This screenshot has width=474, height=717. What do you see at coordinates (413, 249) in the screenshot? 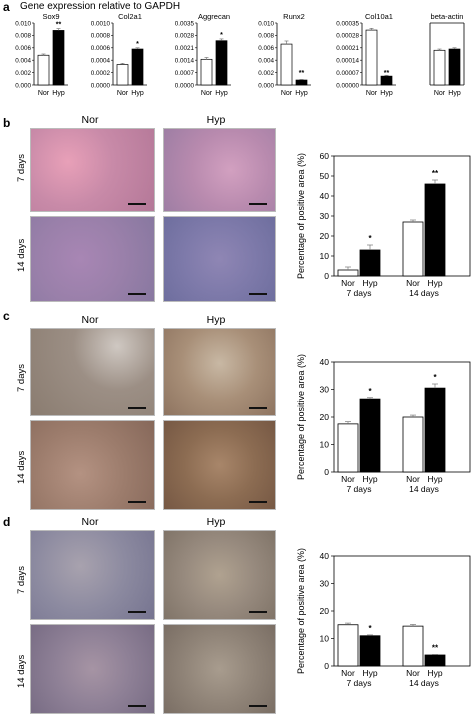
I see `bar-b-14days-nor` at bounding box center [413, 249].